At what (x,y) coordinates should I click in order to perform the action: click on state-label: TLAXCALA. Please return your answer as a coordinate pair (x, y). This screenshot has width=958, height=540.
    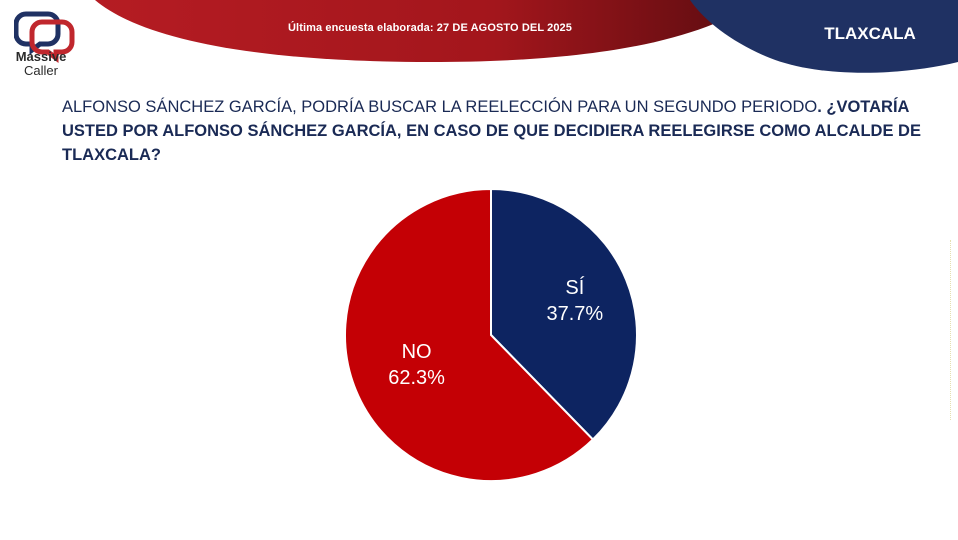
    Looking at the image, I should click on (870, 33).